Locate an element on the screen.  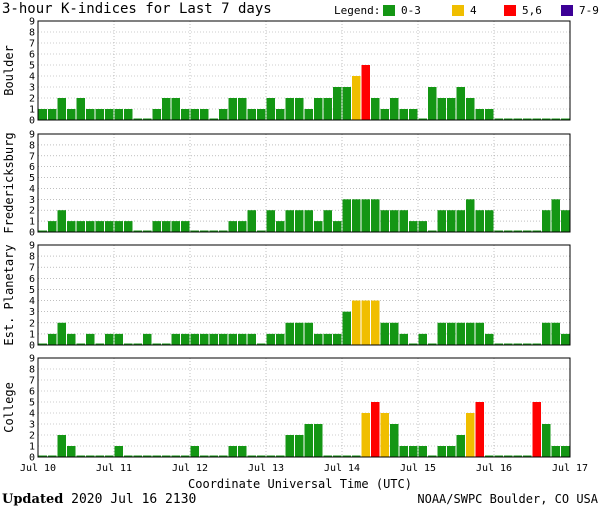
y-tick-label: 2 is located at coordinates (32, 99).